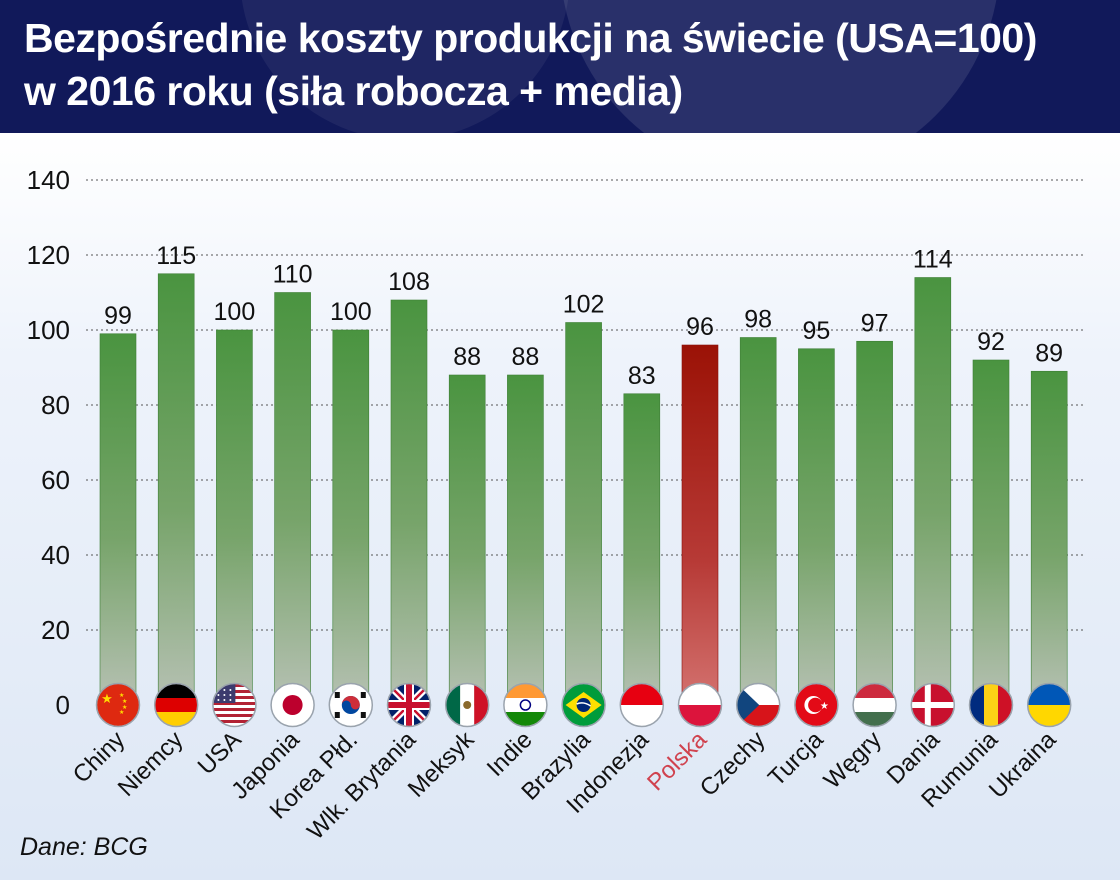 Image resolution: width=1120 pixels, height=880 pixels. I want to click on bar-rumunia, so click(991, 532).